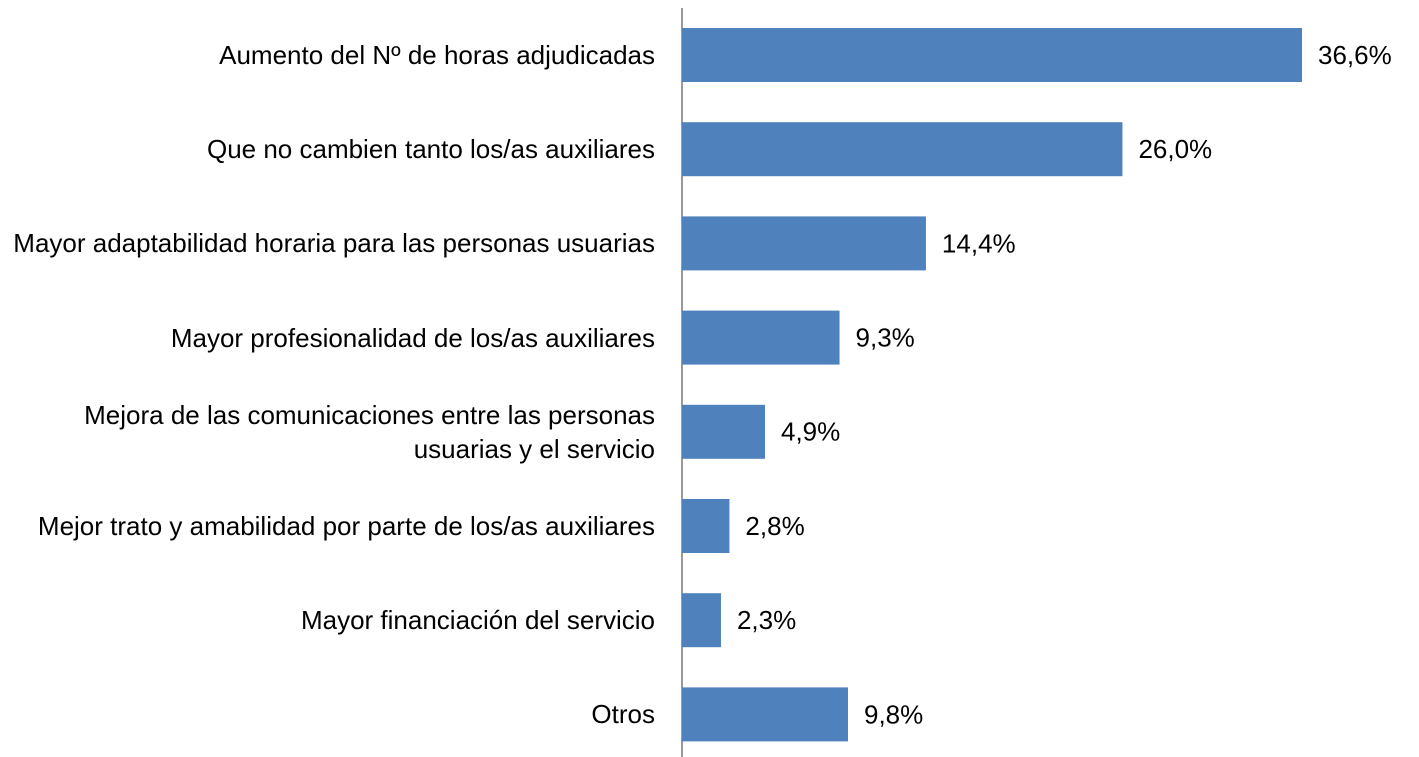 The image size is (1419, 757). Describe the element at coordinates (766, 620) in the screenshot. I see `value-label: 2,3%` at that location.